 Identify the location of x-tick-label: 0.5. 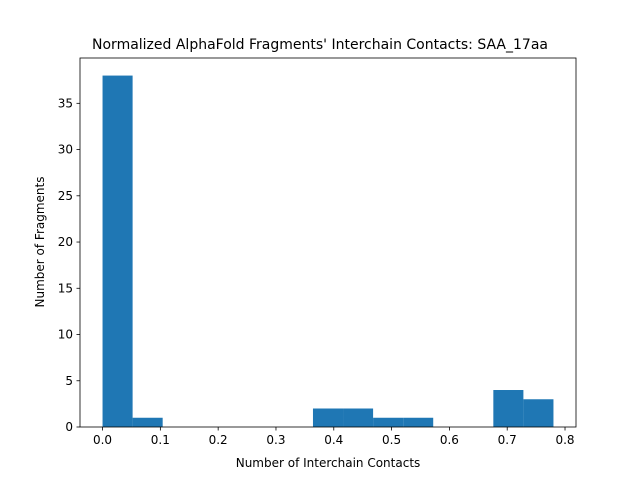
(391, 440).